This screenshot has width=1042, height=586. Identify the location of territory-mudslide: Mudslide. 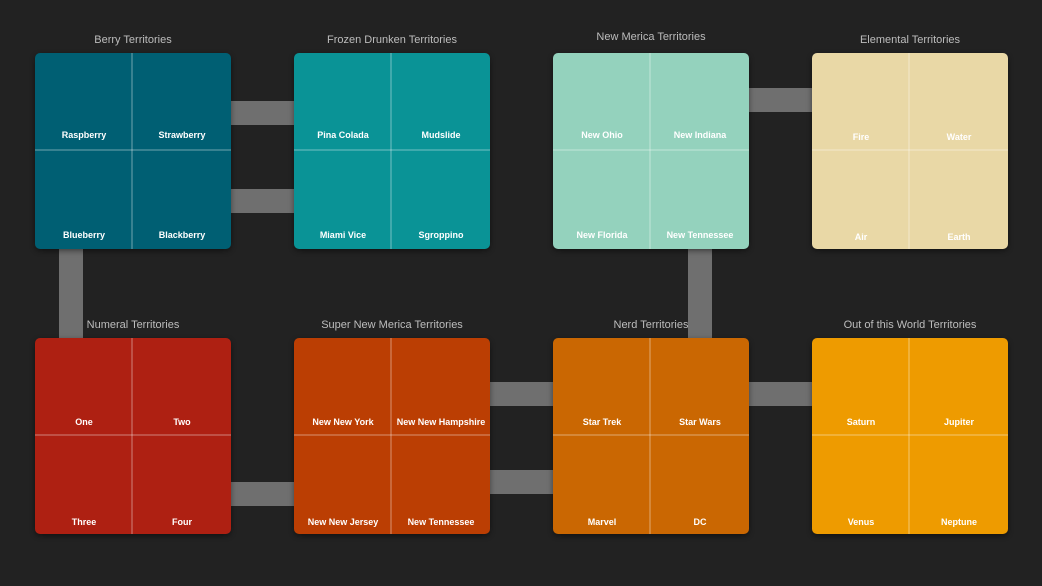
(441, 135).